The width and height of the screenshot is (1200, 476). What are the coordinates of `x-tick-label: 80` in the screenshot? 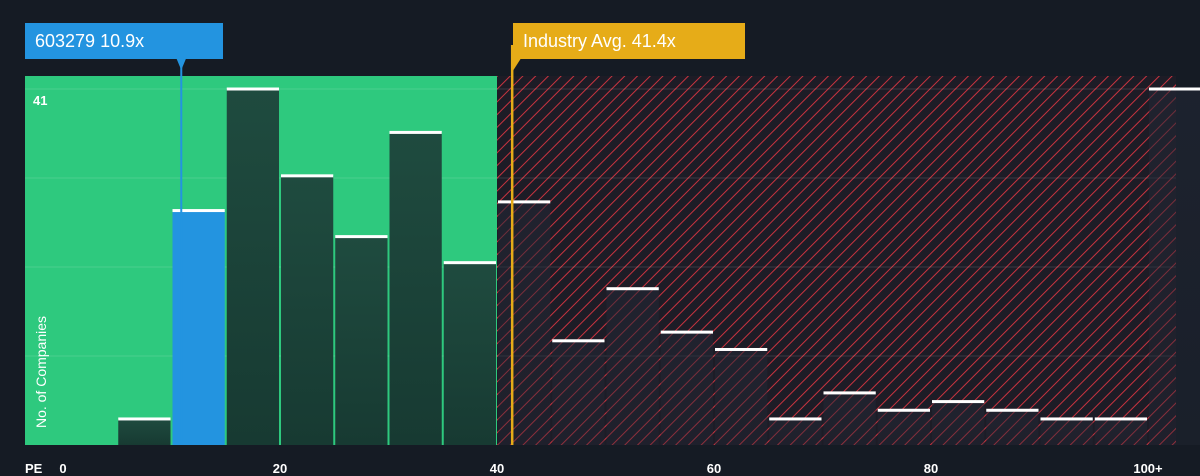 It's located at (931, 468).